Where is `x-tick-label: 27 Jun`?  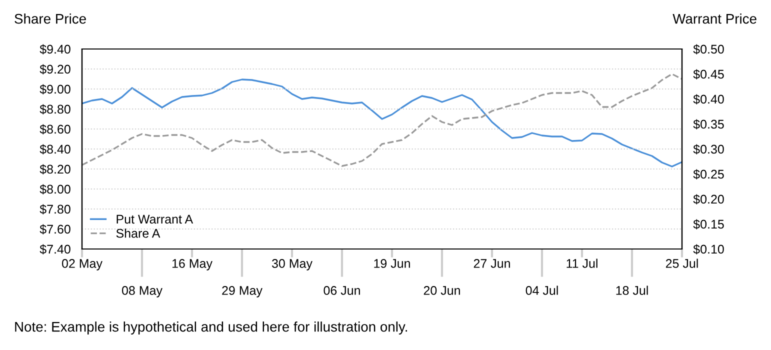
x-tick-label: 27 Jun is located at coordinates (492, 263).